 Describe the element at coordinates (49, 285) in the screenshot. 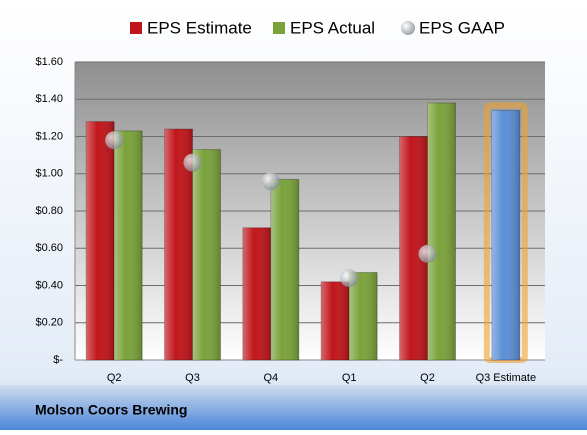

I see `y-tick-label: $0.40` at that location.